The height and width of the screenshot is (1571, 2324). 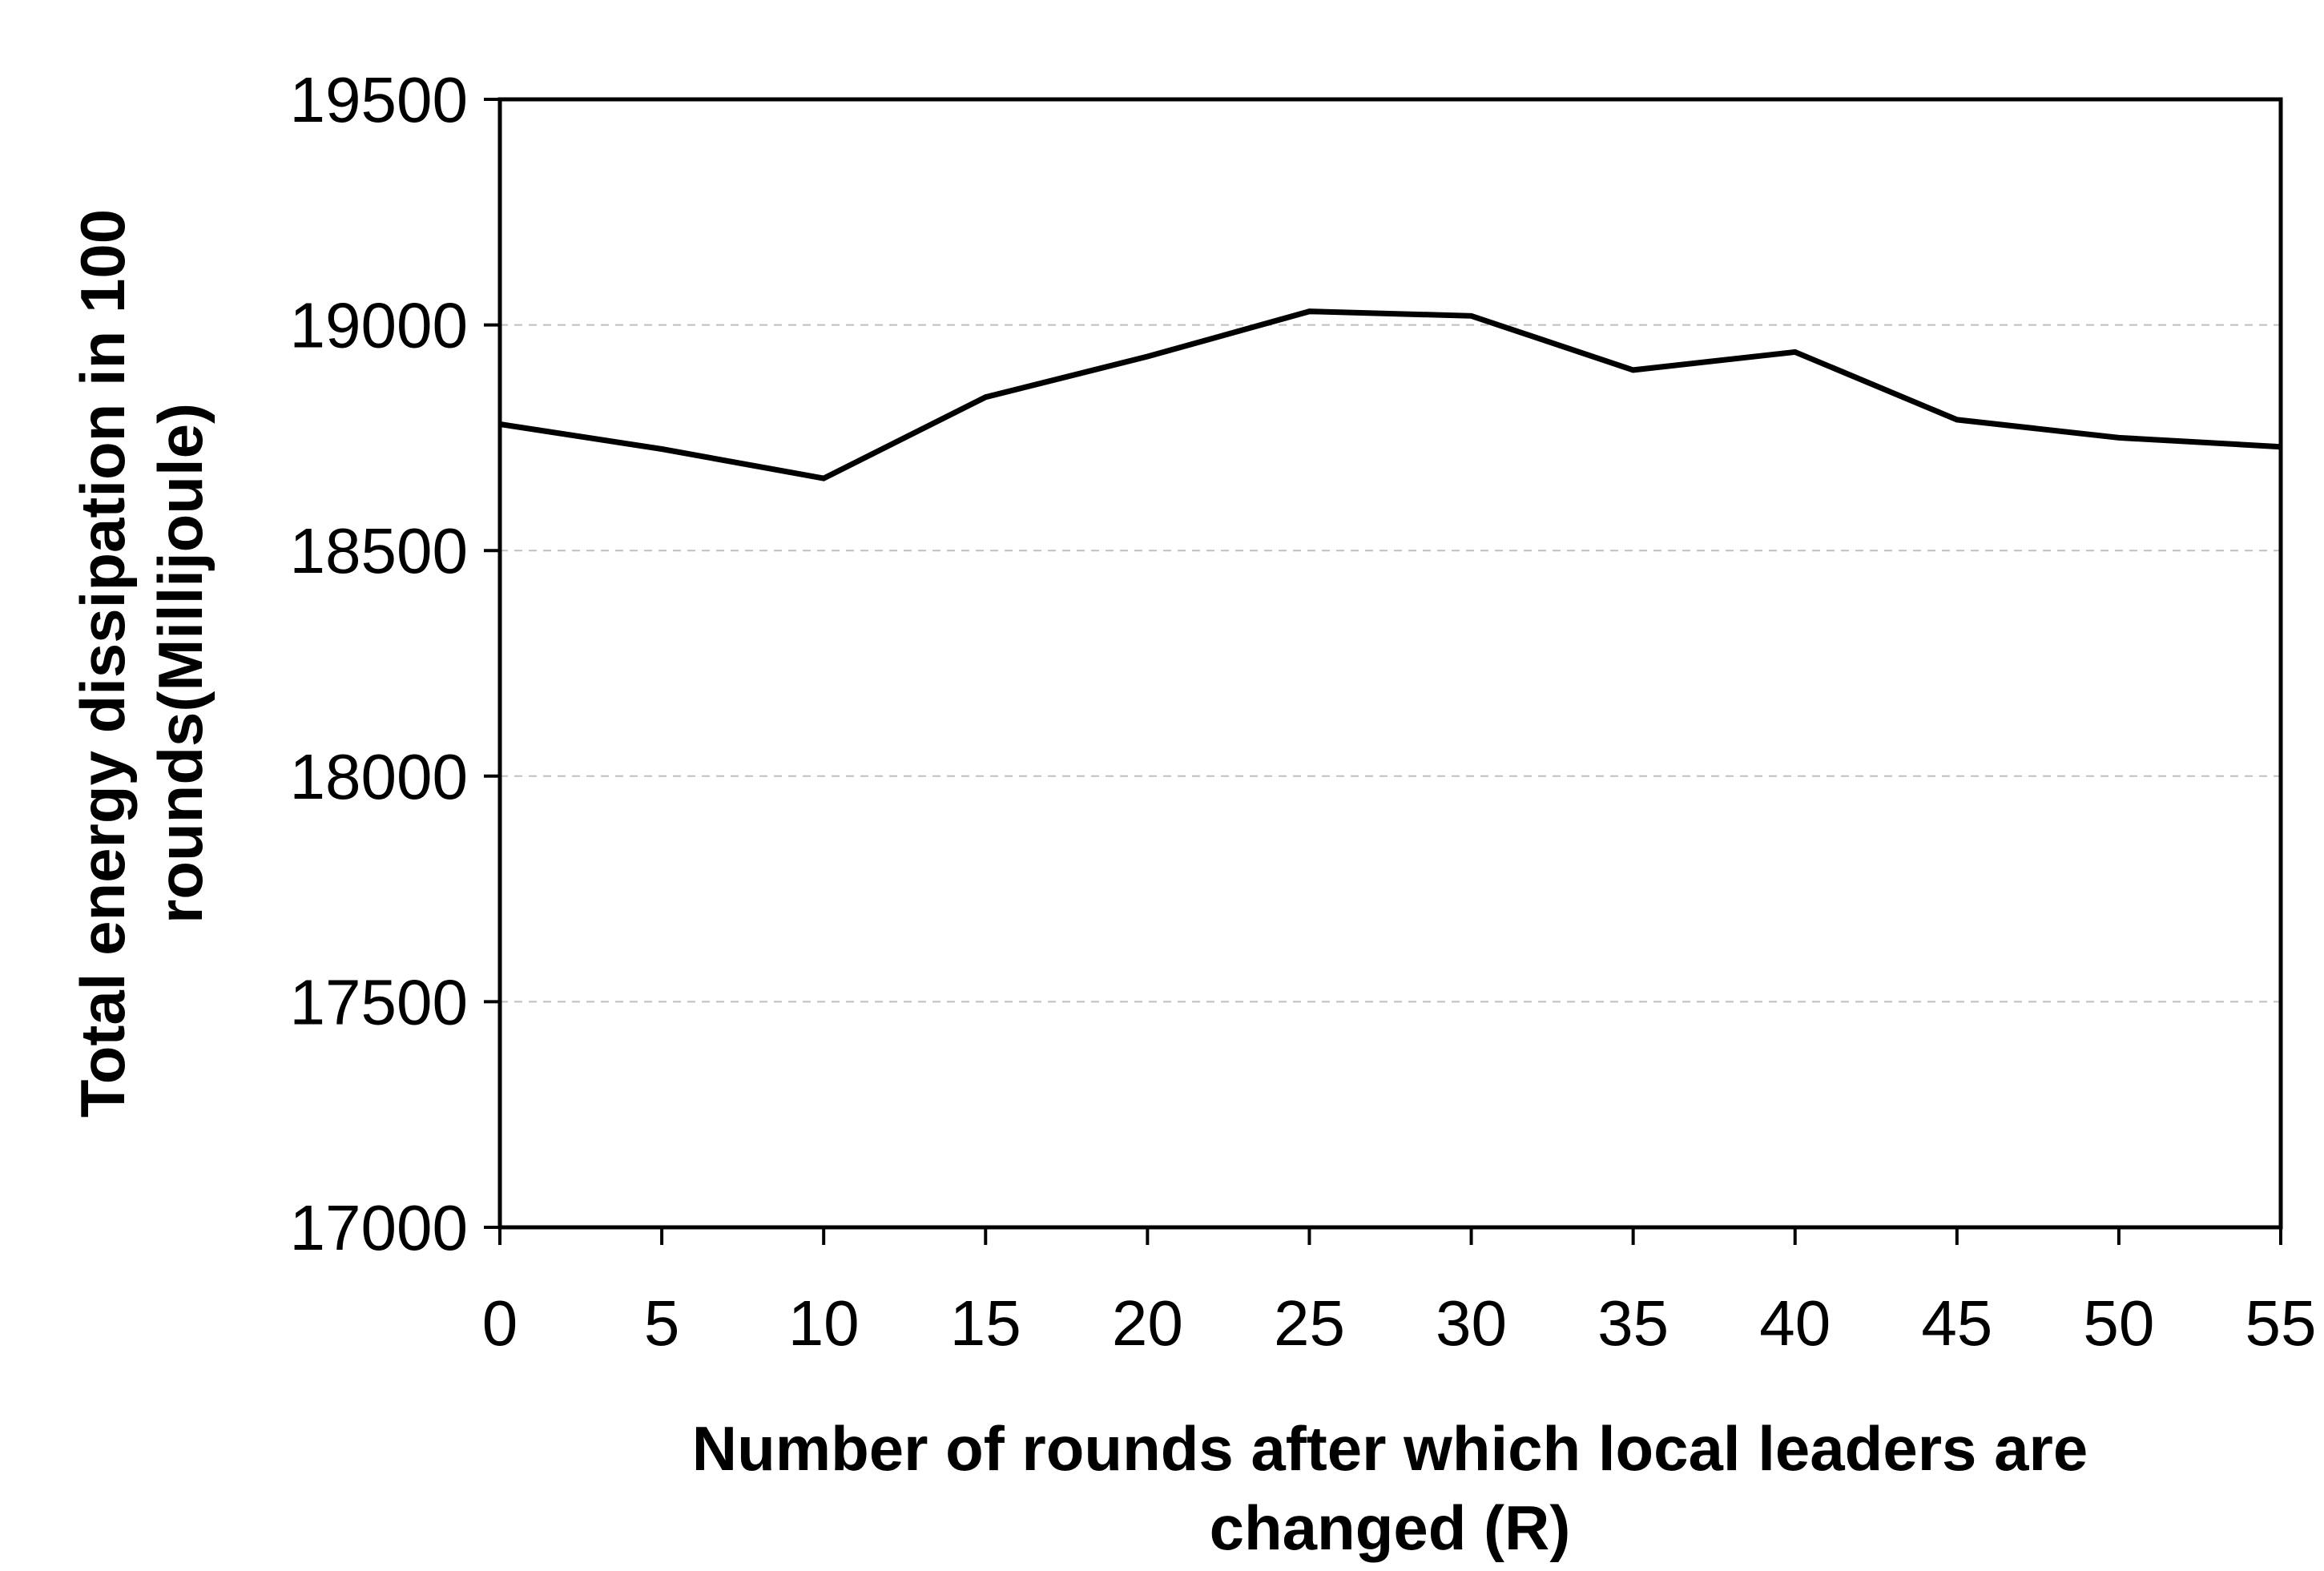 I want to click on series-line, so click(x=1390, y=395).